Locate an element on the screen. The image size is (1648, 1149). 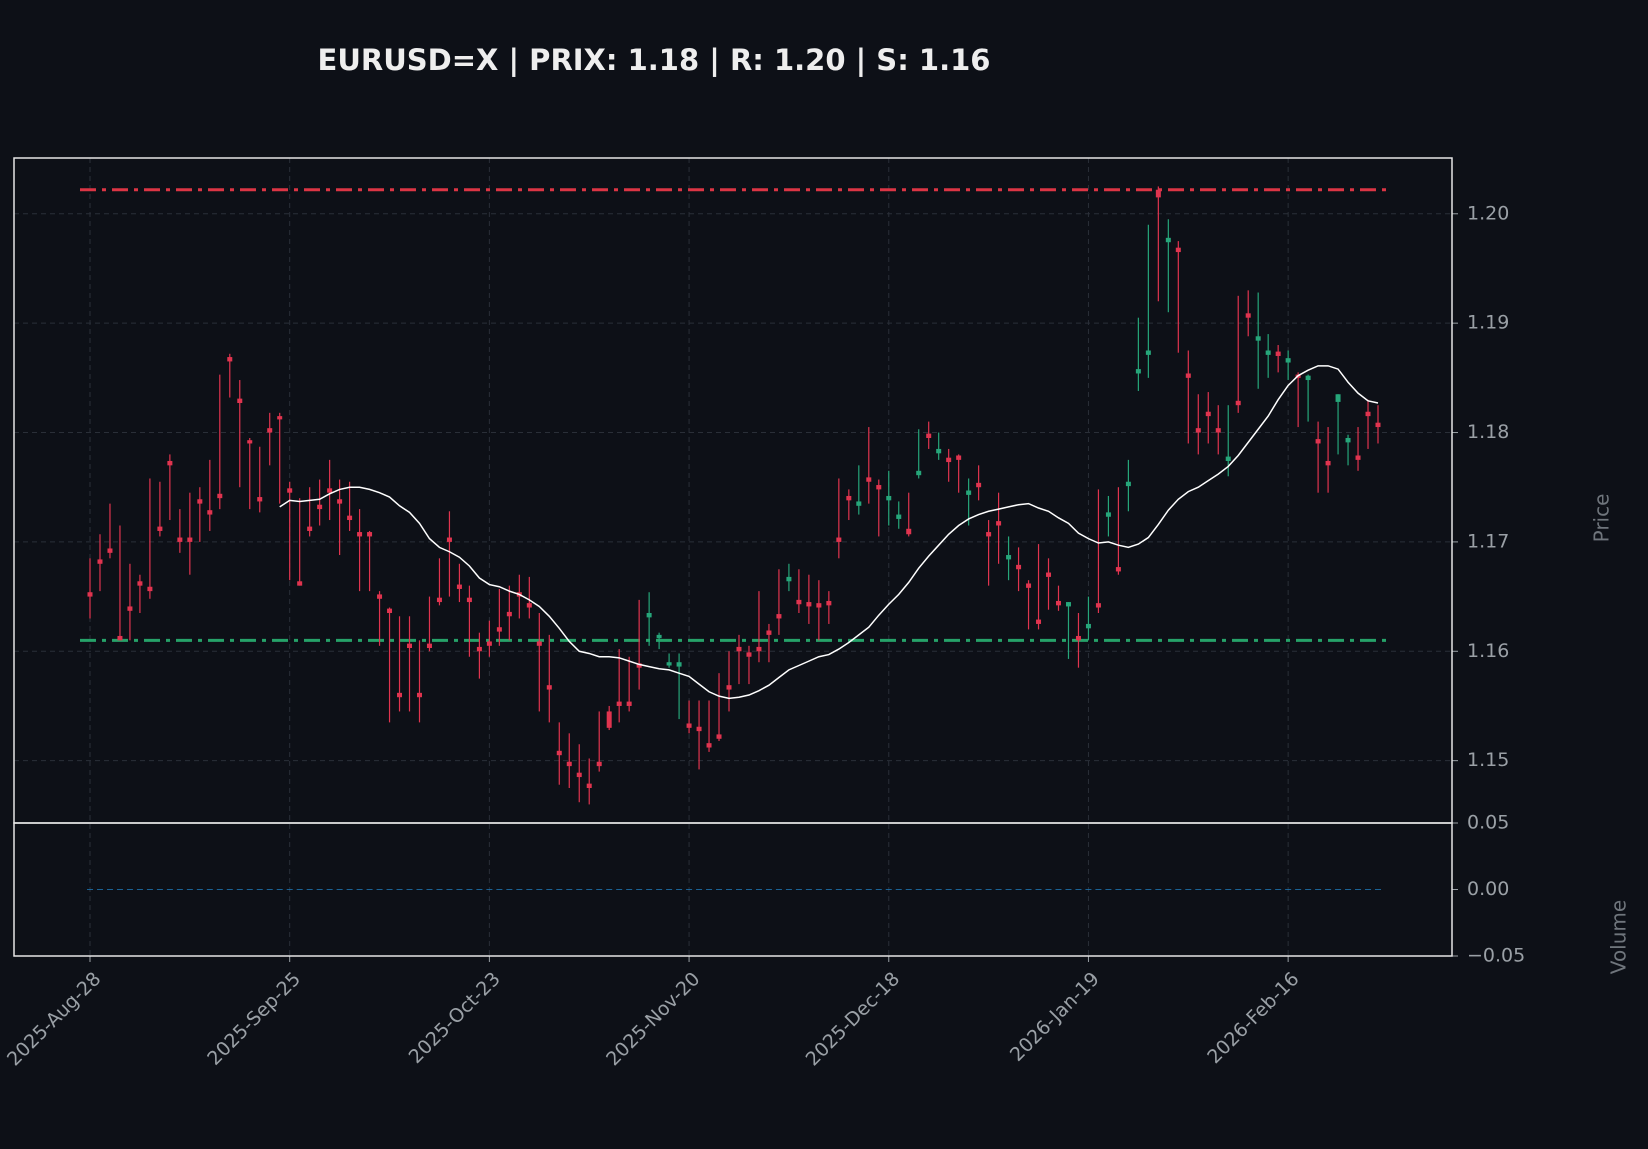
y2-tick-label: 0.00 is located at coordinates (1488, 889).